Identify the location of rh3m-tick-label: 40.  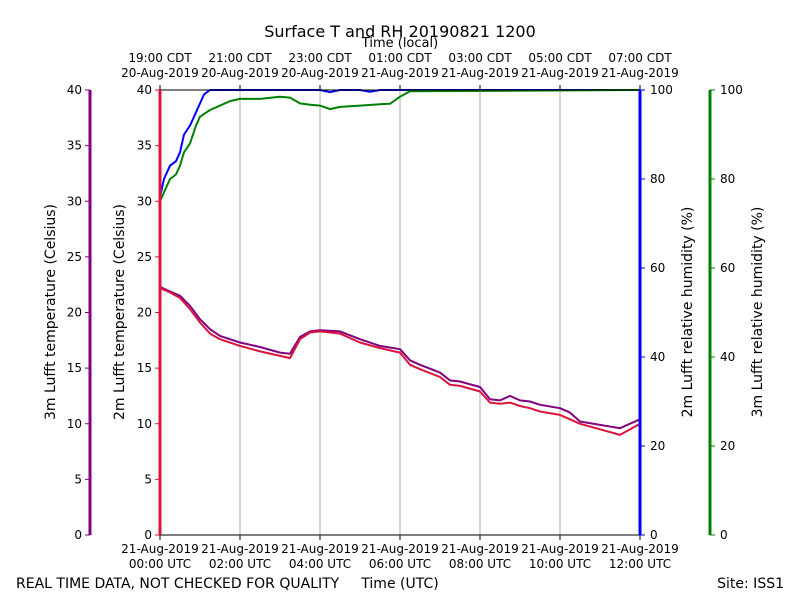
(727, 357).